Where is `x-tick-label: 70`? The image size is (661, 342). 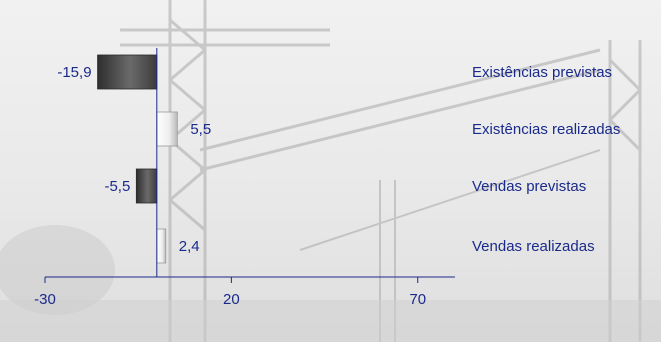 x-tick-label: 70 is located at coordinates (417, 299).